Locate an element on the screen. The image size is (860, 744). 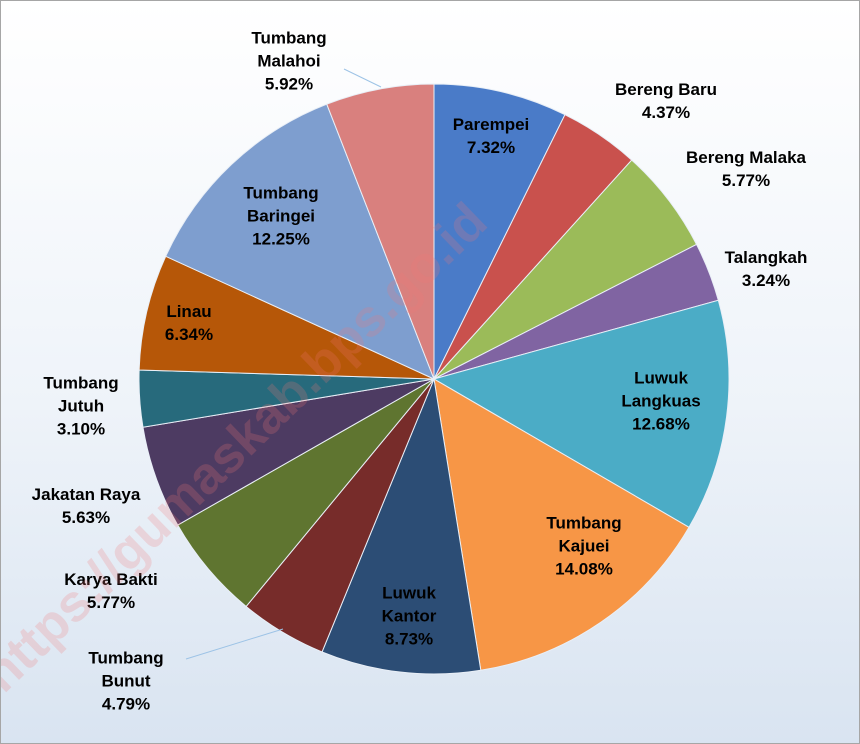
value-label: 3.24% is located at coordinates (766, 280).